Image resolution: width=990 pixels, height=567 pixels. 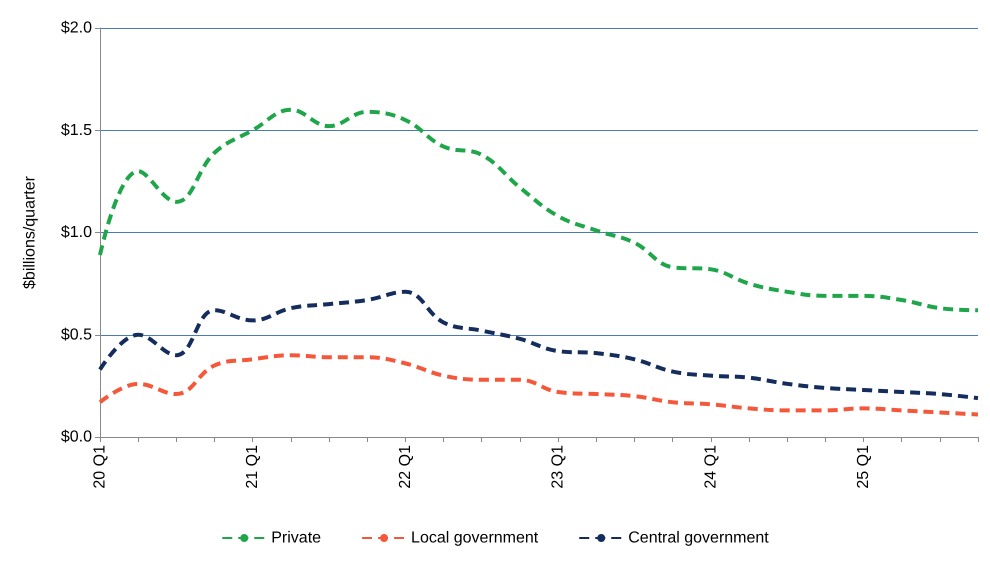 I want to click on x-tick-label: 20 Q1, so click(x=100, y=466).